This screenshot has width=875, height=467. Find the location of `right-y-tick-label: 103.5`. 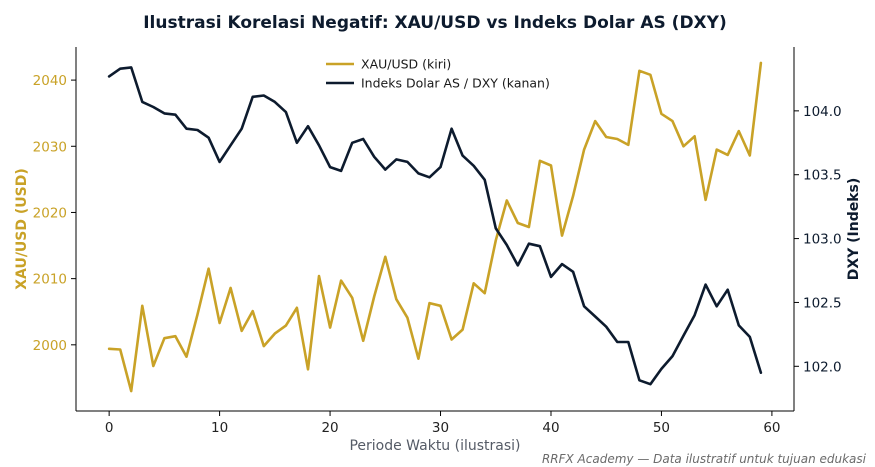

right-y-tick-label: 103.5 is located at coordinates (822, 176).